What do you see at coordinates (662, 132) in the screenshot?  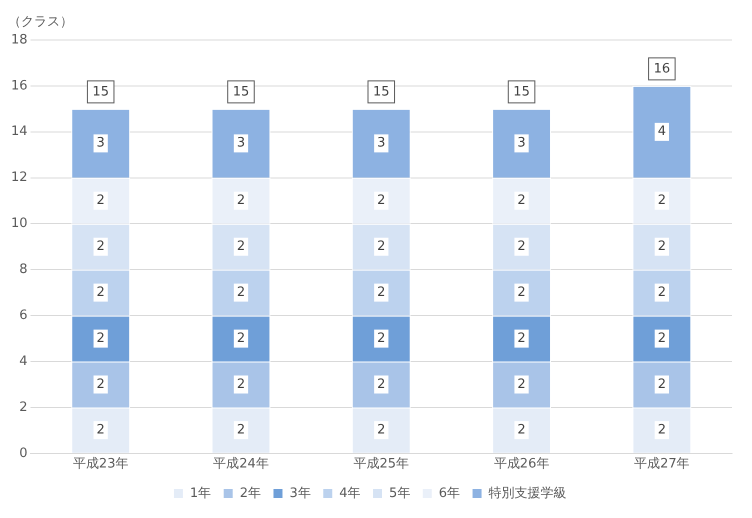 I see `data-label: 4` at bounding box center [662, 132].